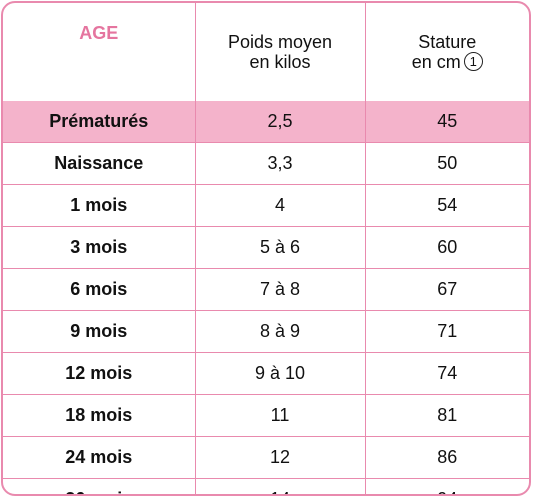 This screenshot has height=503, width=550. What do you see at coordinates (447, 163) in the screenshot?
I see `row-height: 50` at bounding box center [447, 163].